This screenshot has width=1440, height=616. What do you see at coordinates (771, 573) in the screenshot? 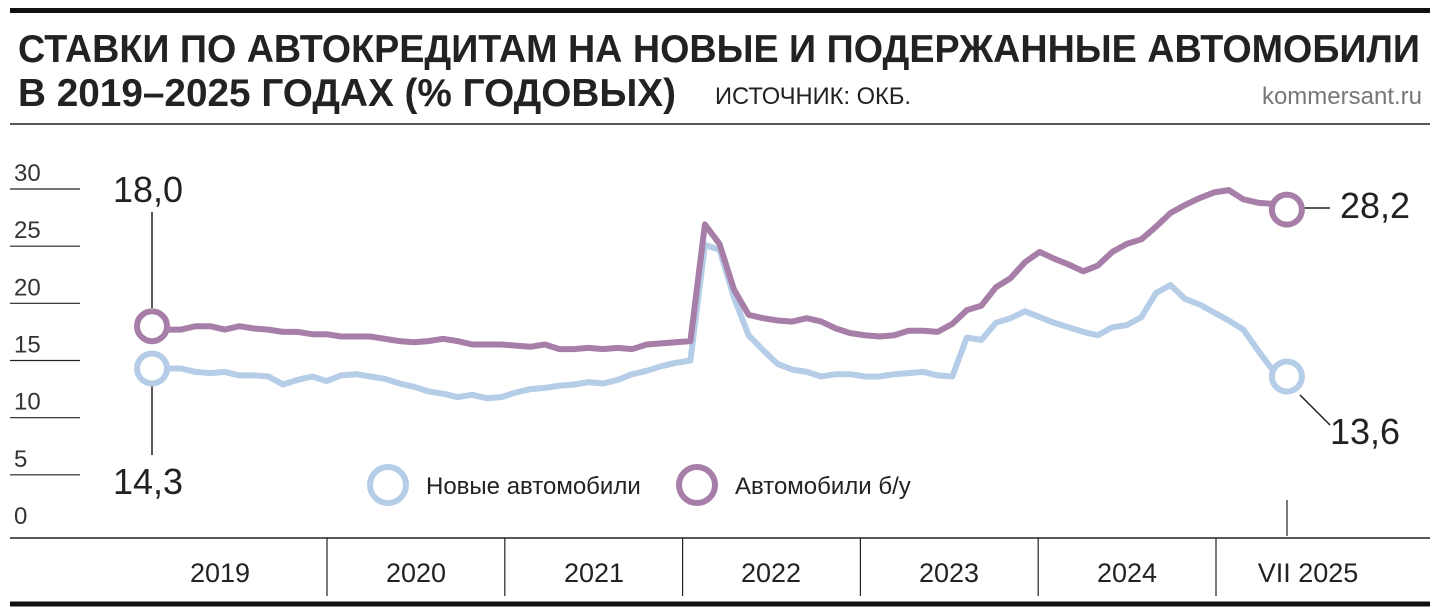
I see `x-tick-label: 2022` at bounding box center [771, 573].